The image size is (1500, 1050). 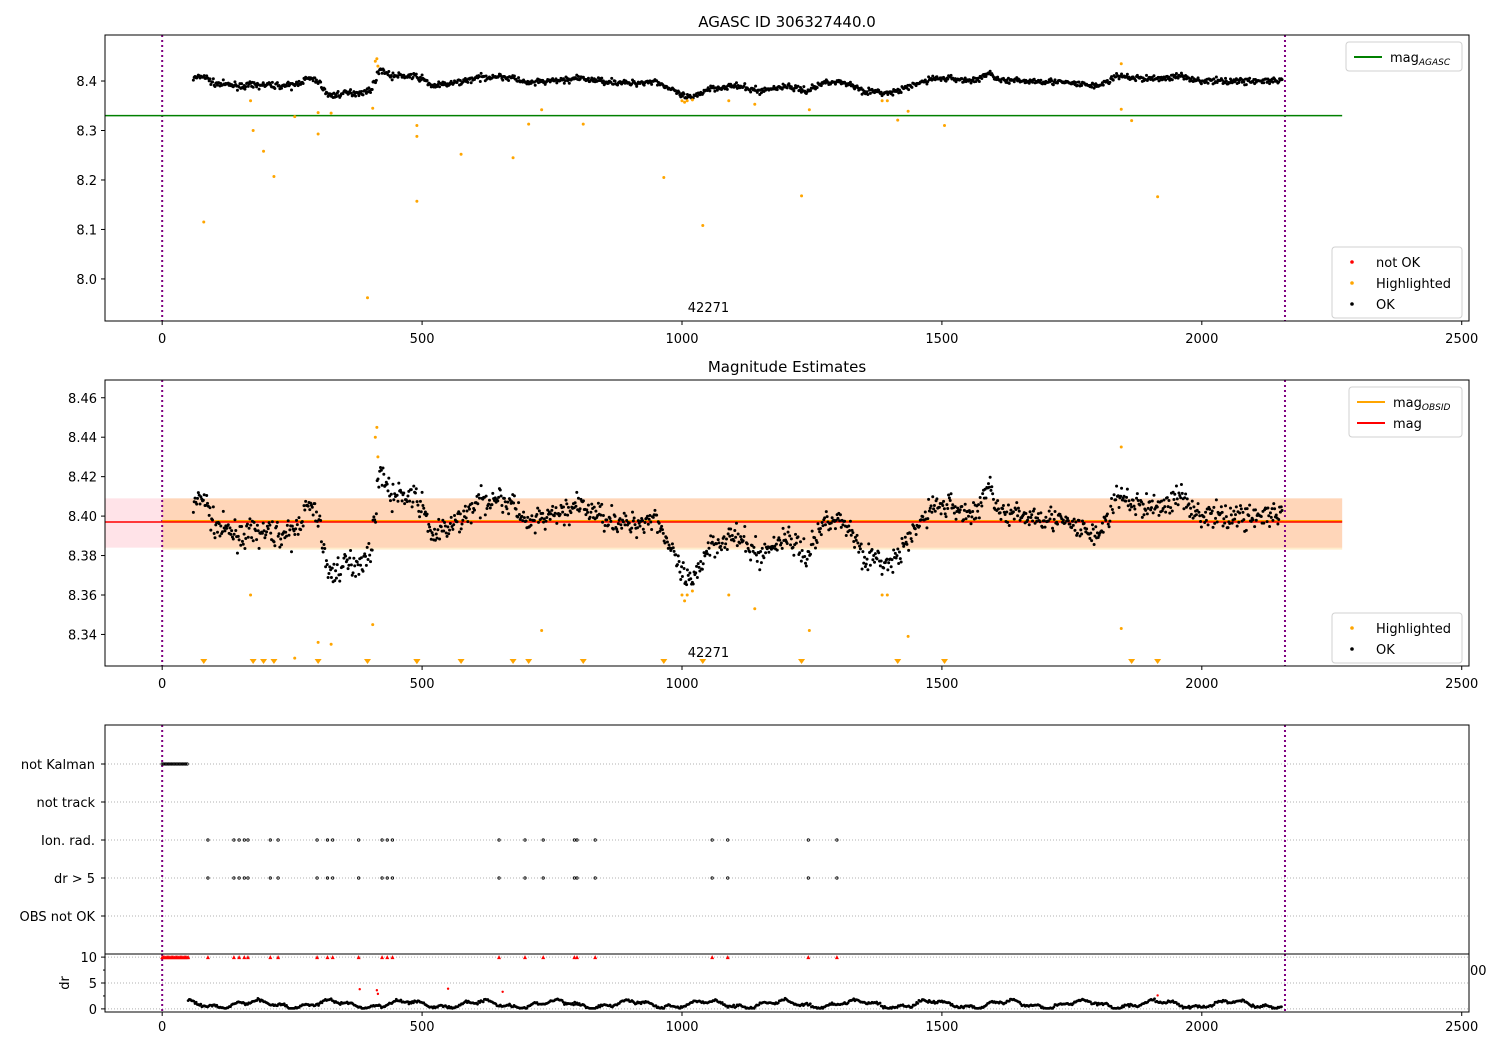 What do you see at coordinates (1420, 59) in the screenshot?
I see `legend-label: magAGASC` at bounding box center [1420, 59].